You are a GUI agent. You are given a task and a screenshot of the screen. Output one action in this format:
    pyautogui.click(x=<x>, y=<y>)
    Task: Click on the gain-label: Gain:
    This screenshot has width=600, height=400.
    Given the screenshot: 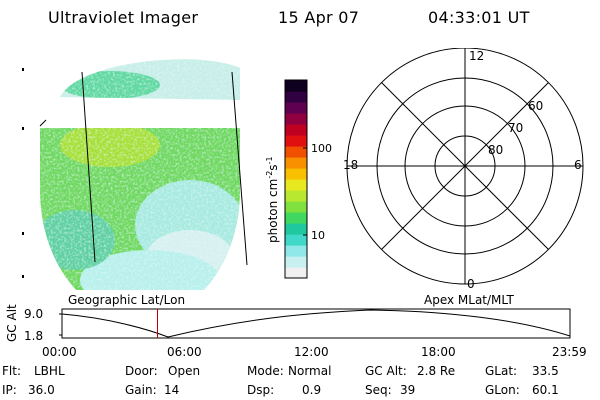 What is the action you would take?
    pyautogui.click(x=141, y=390)
    